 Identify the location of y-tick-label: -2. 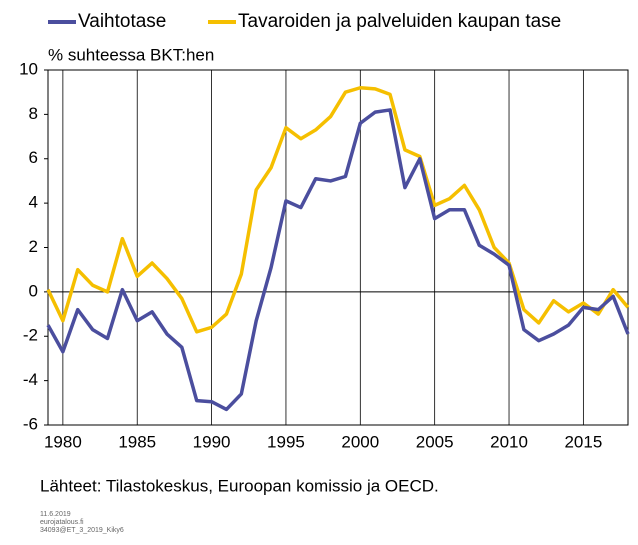
(30, 335).